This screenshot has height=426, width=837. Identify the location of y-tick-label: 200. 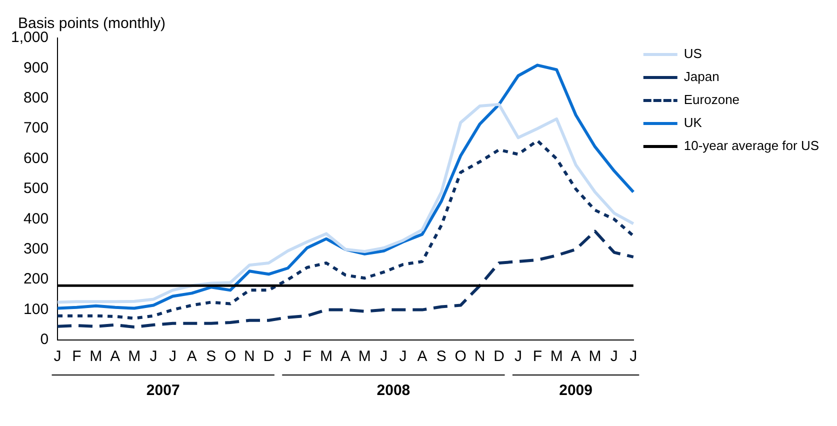
(36, 279).